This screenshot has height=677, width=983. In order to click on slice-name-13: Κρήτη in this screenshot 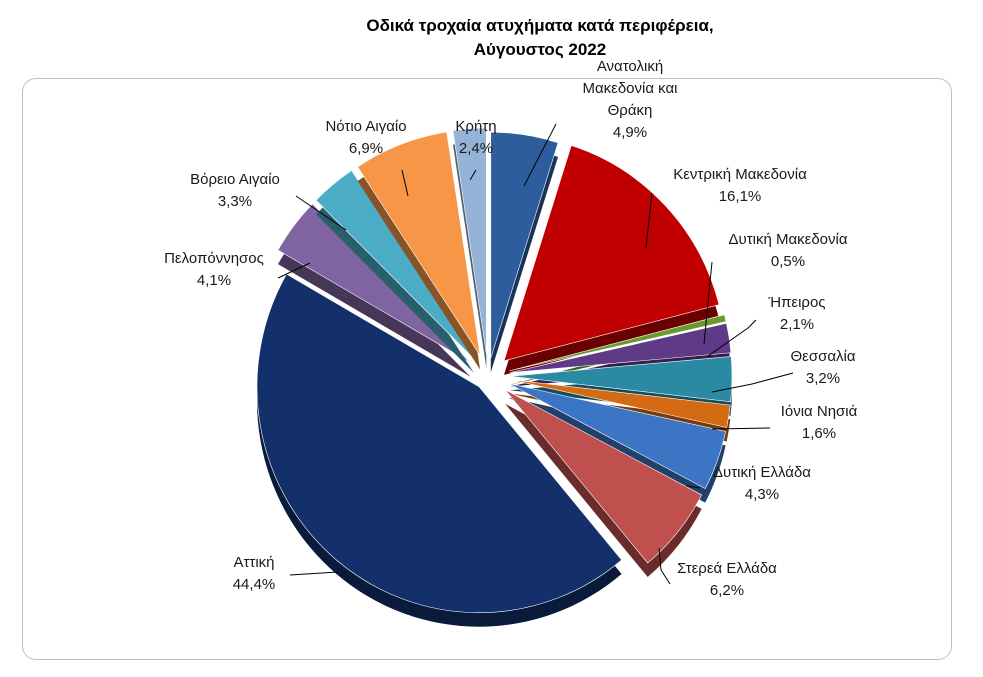, I will do `click(475, 126)`.